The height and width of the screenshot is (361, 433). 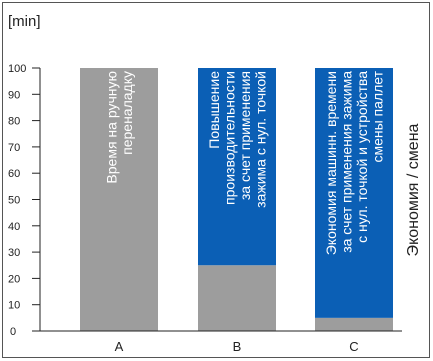 What do you see at coordinates (24, 21) in the screenshot?
I see `unit-label: [min]` at bounding box center [24, 21].